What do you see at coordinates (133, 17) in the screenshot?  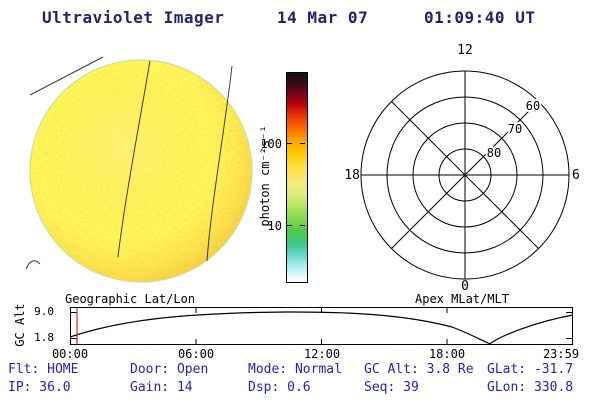 I see `app-title: Ultraviolet Imager` at bounding box center [133, 17].